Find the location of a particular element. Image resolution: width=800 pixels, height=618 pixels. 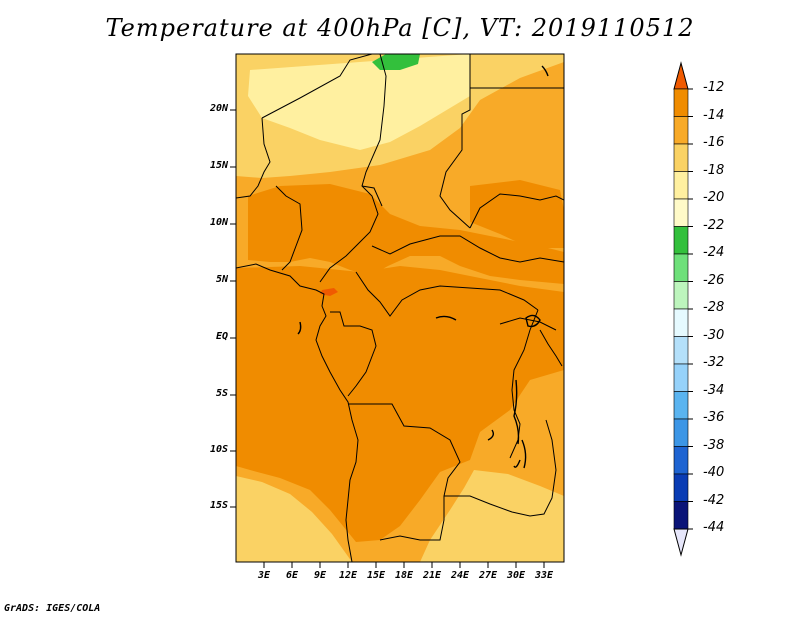

lat-label-5n: 5N is located at coordinates (221, 279).